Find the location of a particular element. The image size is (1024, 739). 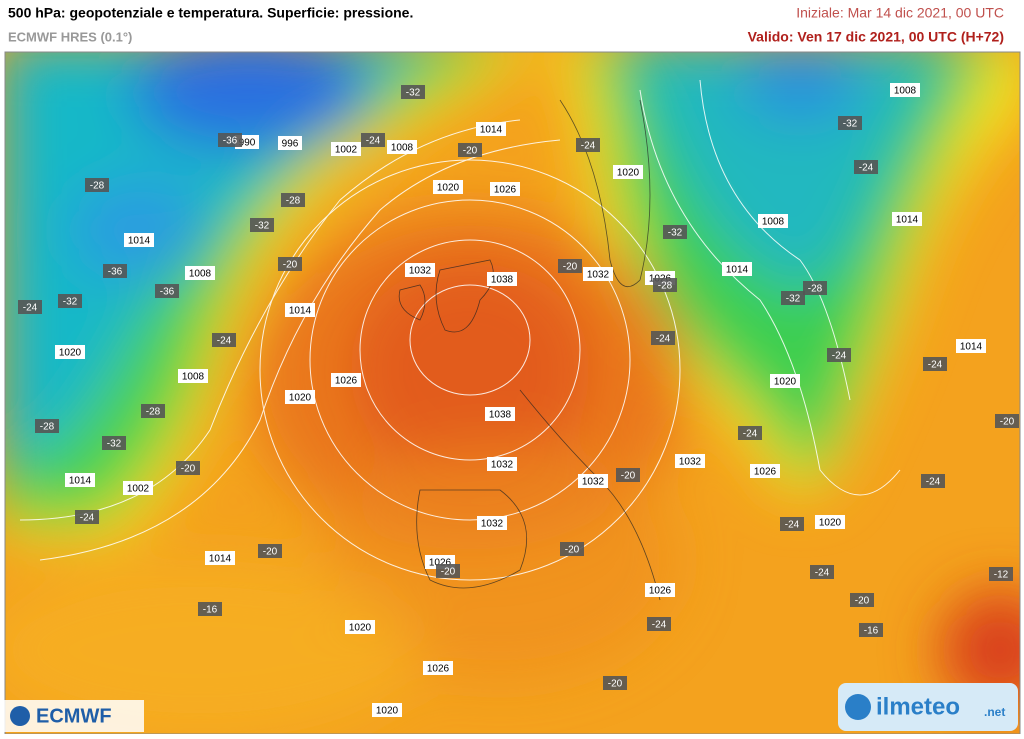

temperature-label: -12 is located at coordinates (1001, 575).